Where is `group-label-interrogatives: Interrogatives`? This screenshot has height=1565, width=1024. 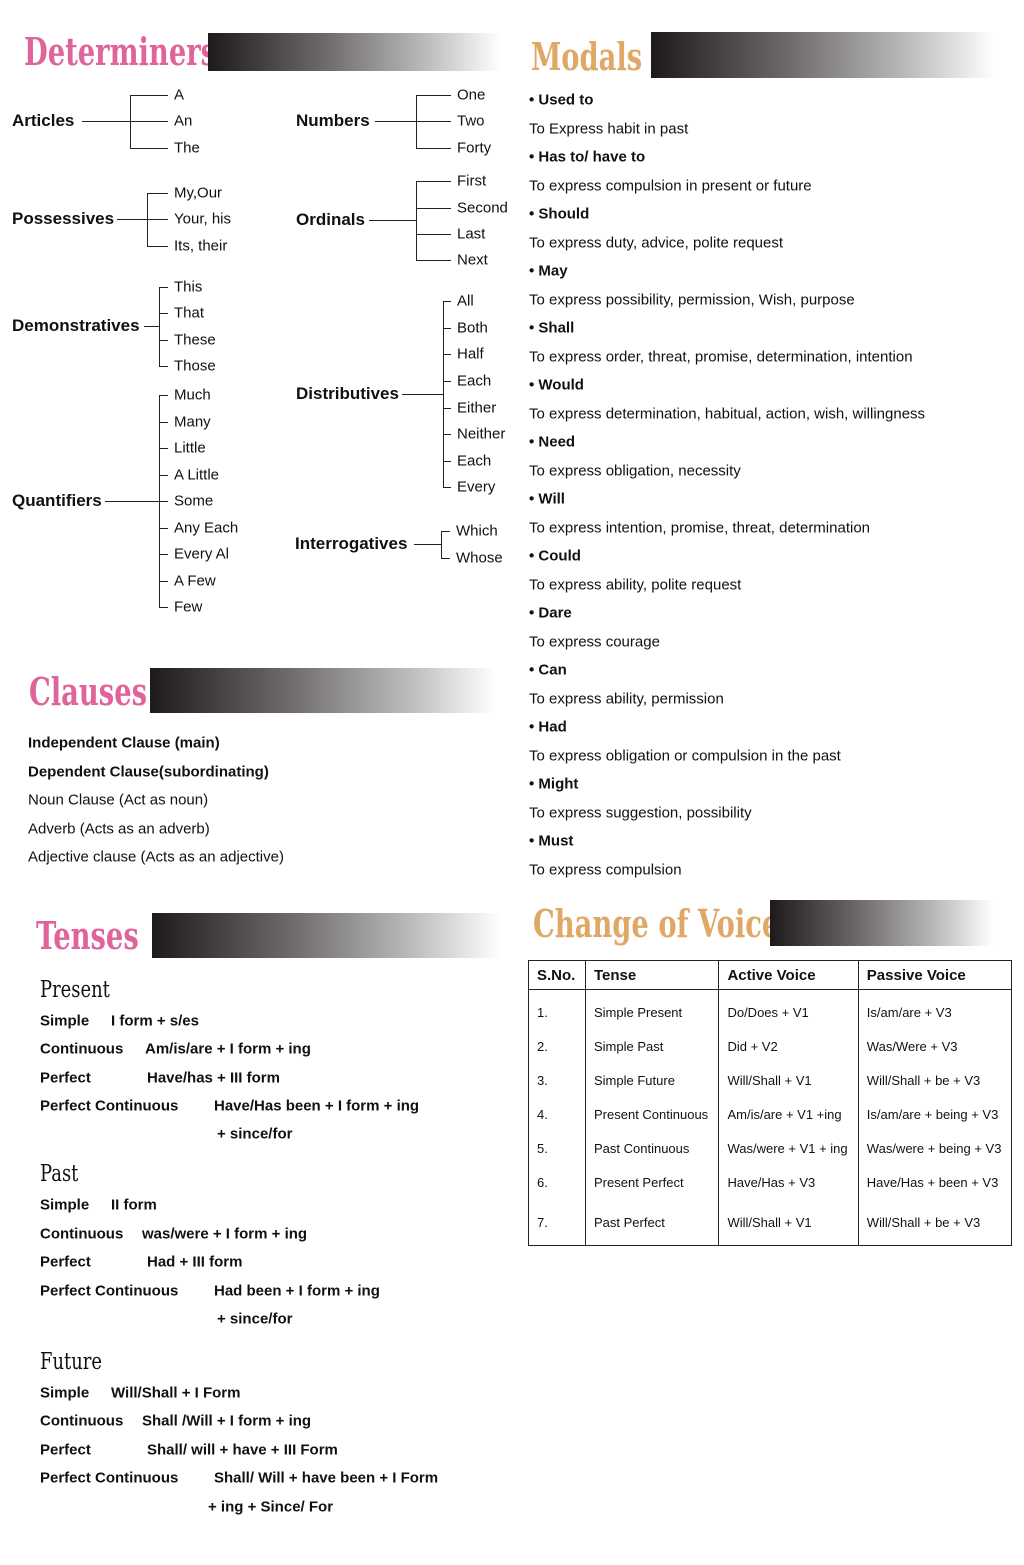
group-label-interrogatives: Interrogatives is located at coordinates (351, 543).